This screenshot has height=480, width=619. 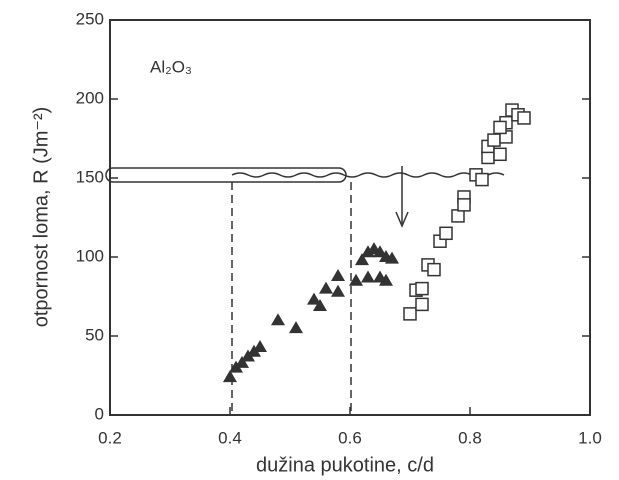 I want to click on specimen-bar, so click(x=226, y=175).